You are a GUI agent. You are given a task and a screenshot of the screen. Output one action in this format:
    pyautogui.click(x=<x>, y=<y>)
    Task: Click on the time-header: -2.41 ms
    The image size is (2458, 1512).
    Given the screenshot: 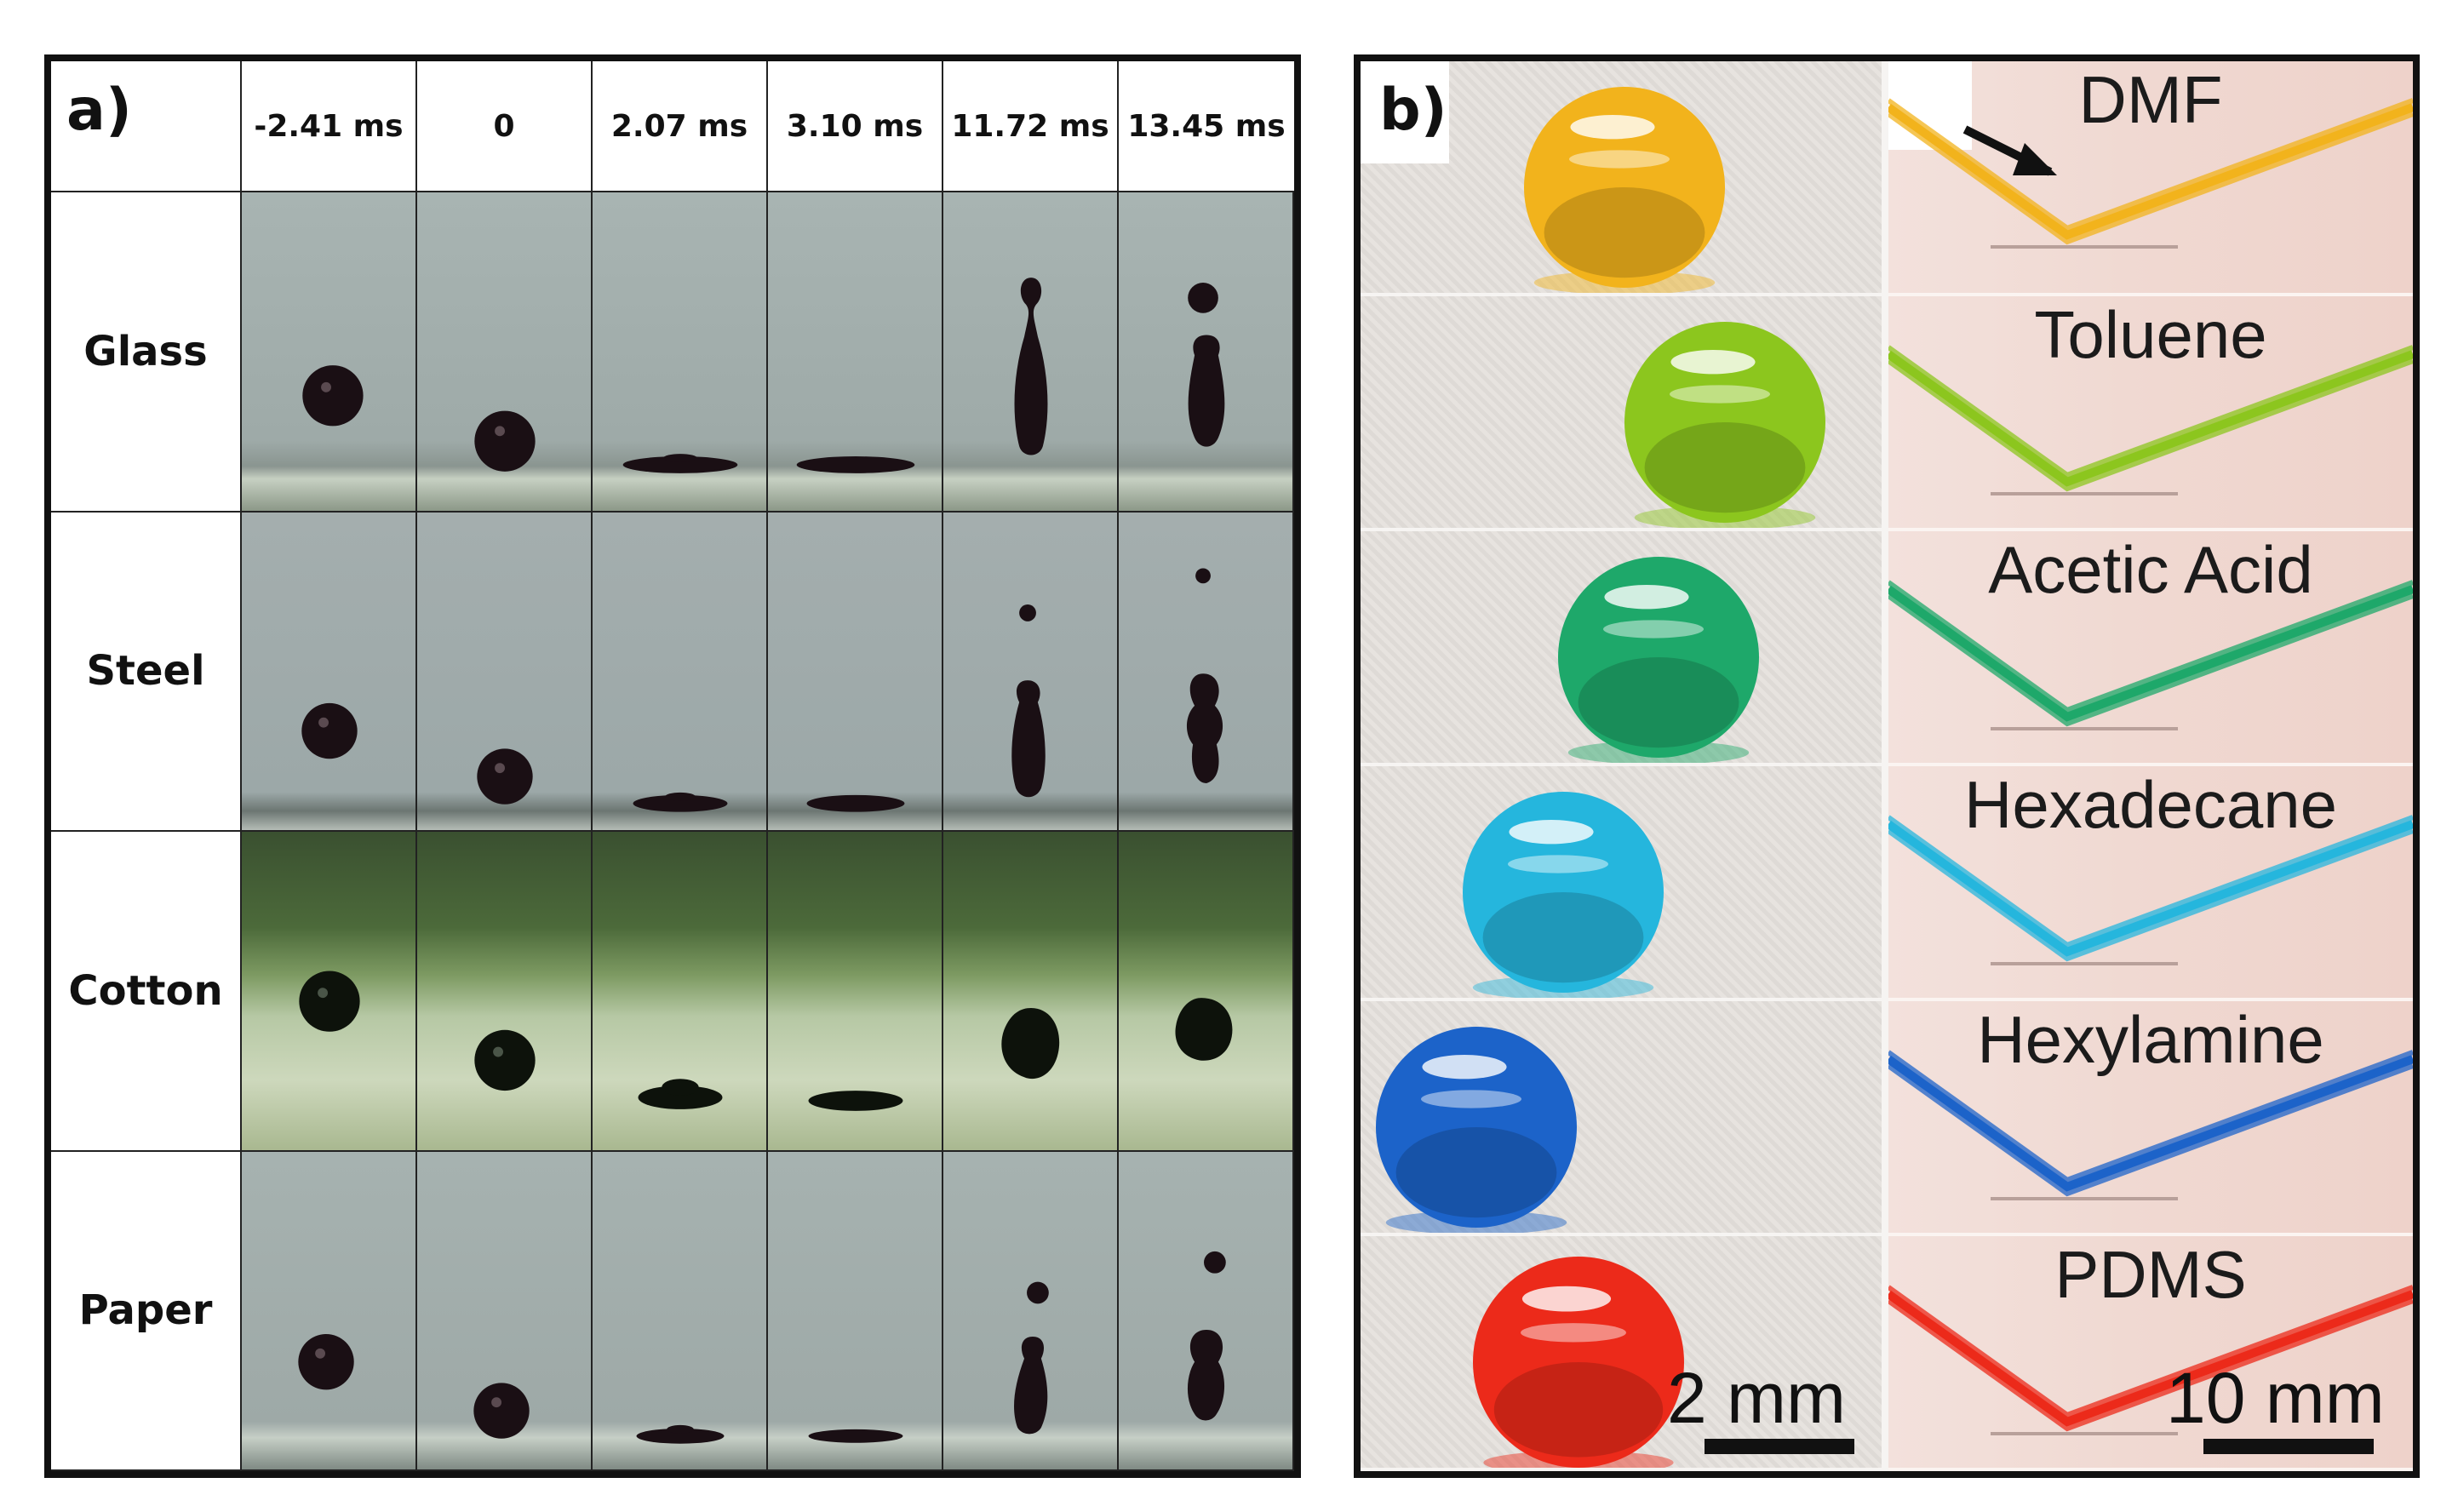 What is the action you would take?
    pyautogui.click(x=329, y=126)
    